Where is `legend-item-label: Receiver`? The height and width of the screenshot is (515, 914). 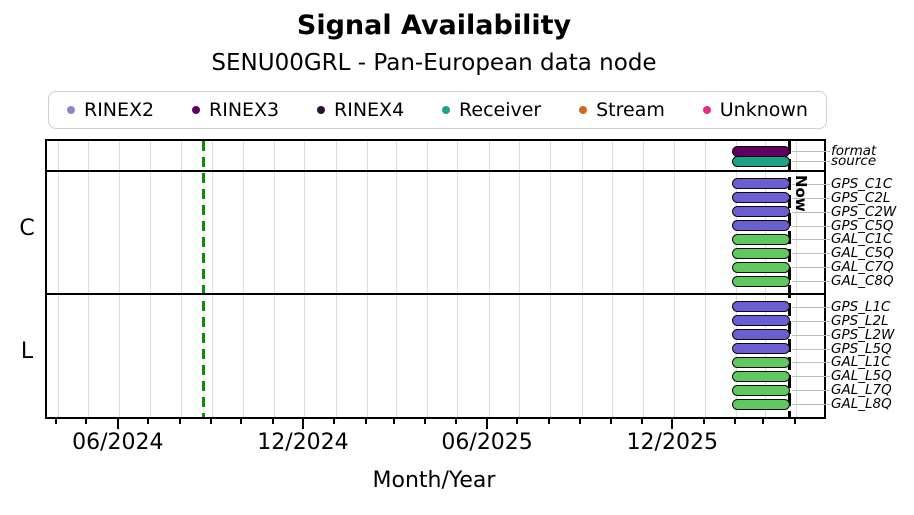
legend-item-label: Receiver is located at coordinates (500, 110).